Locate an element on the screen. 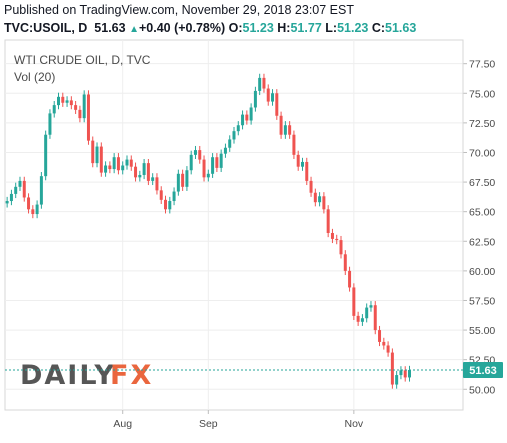 Image resolution: width=507 pixels, height=443 pixels. close-value: 51.63 is located at coordinates (401, 28).